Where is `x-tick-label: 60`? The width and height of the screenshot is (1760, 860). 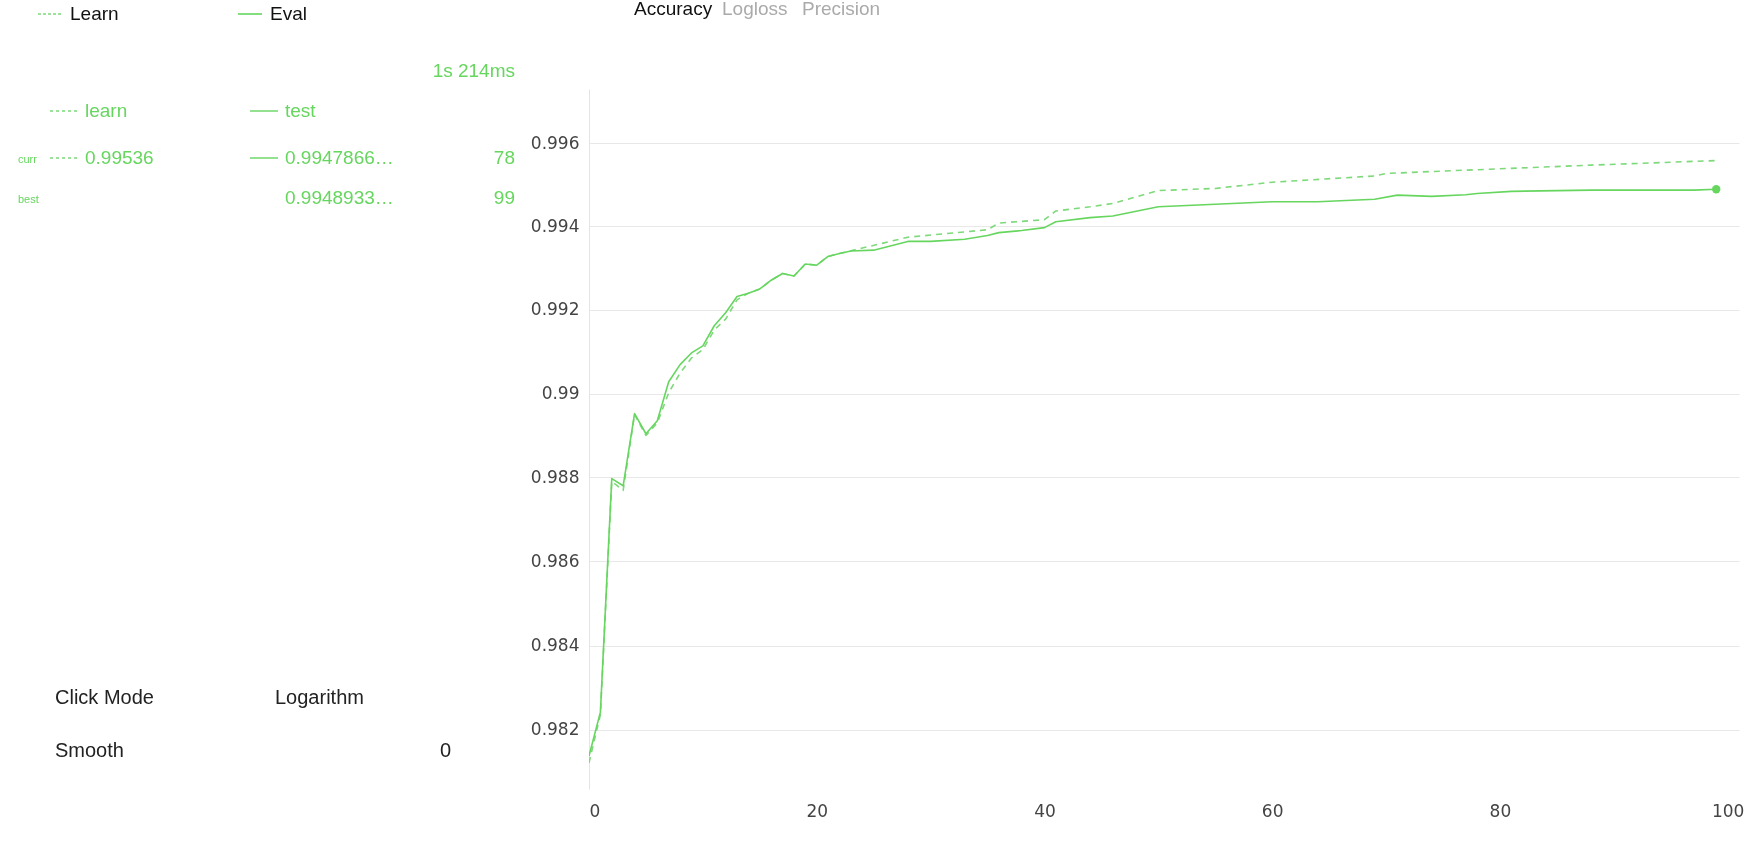 x-tick-label: 60 is located at coordinates (1272, 810).